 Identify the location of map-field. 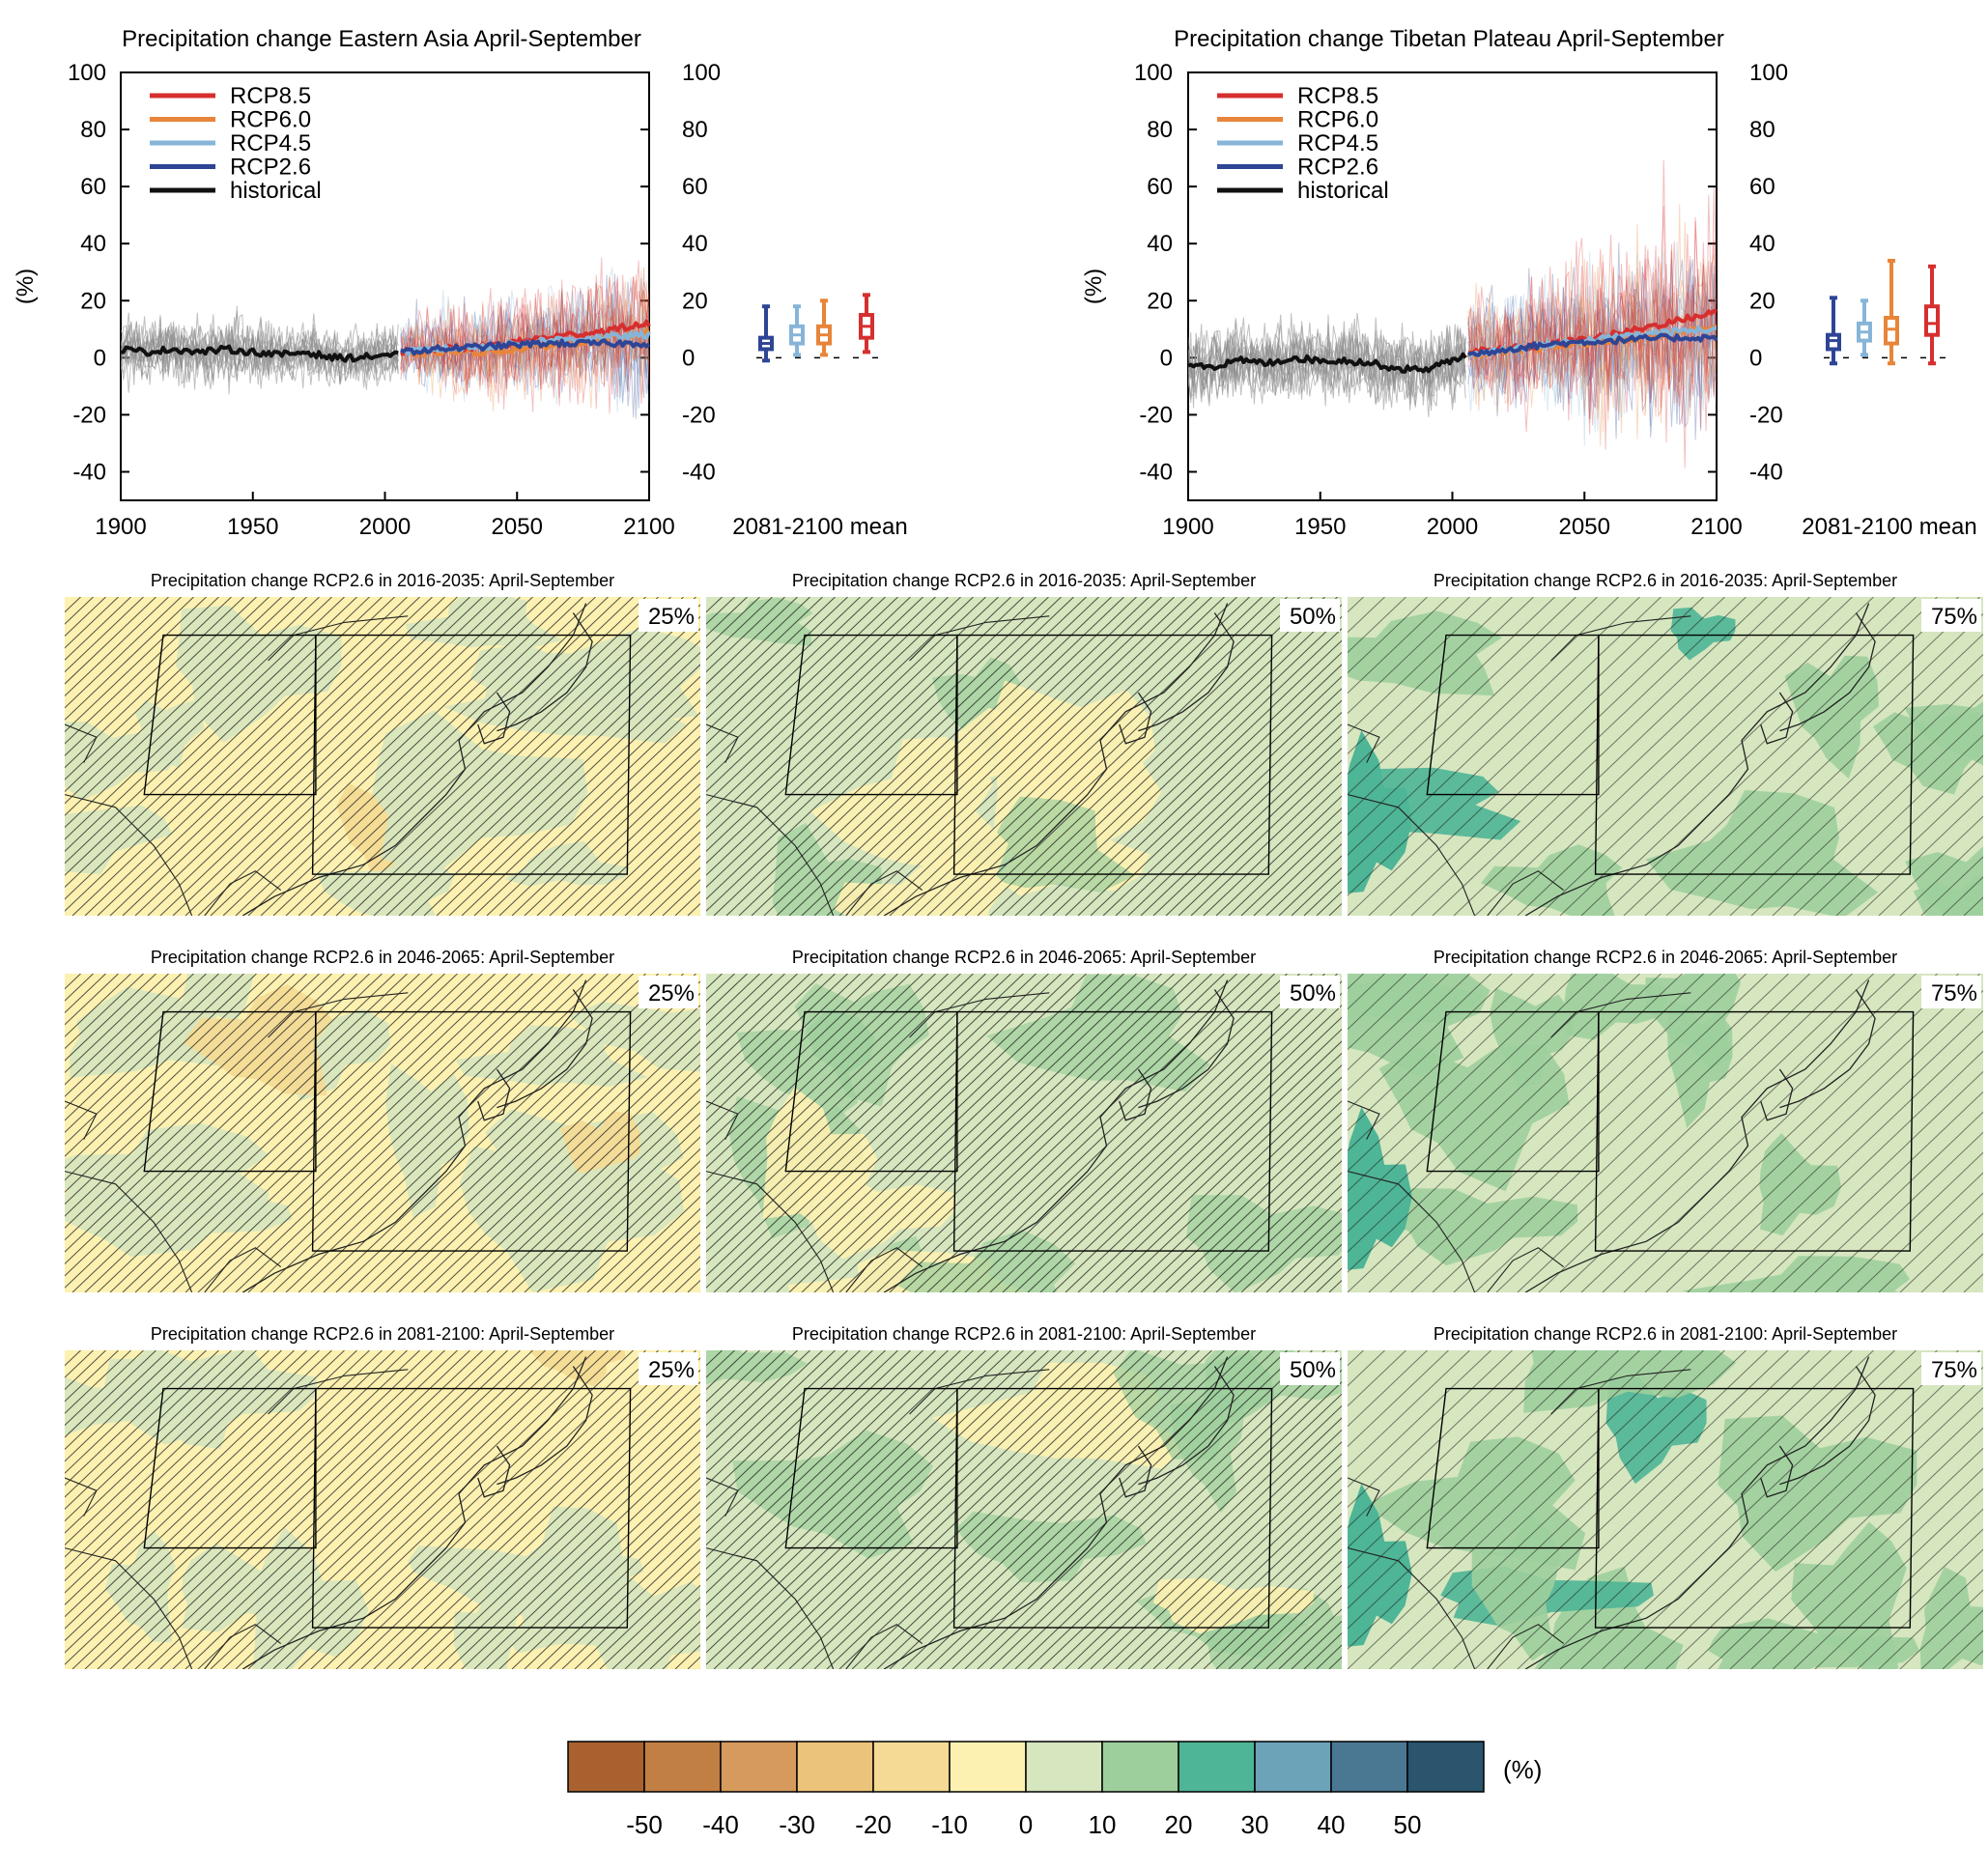
(1024, 756).